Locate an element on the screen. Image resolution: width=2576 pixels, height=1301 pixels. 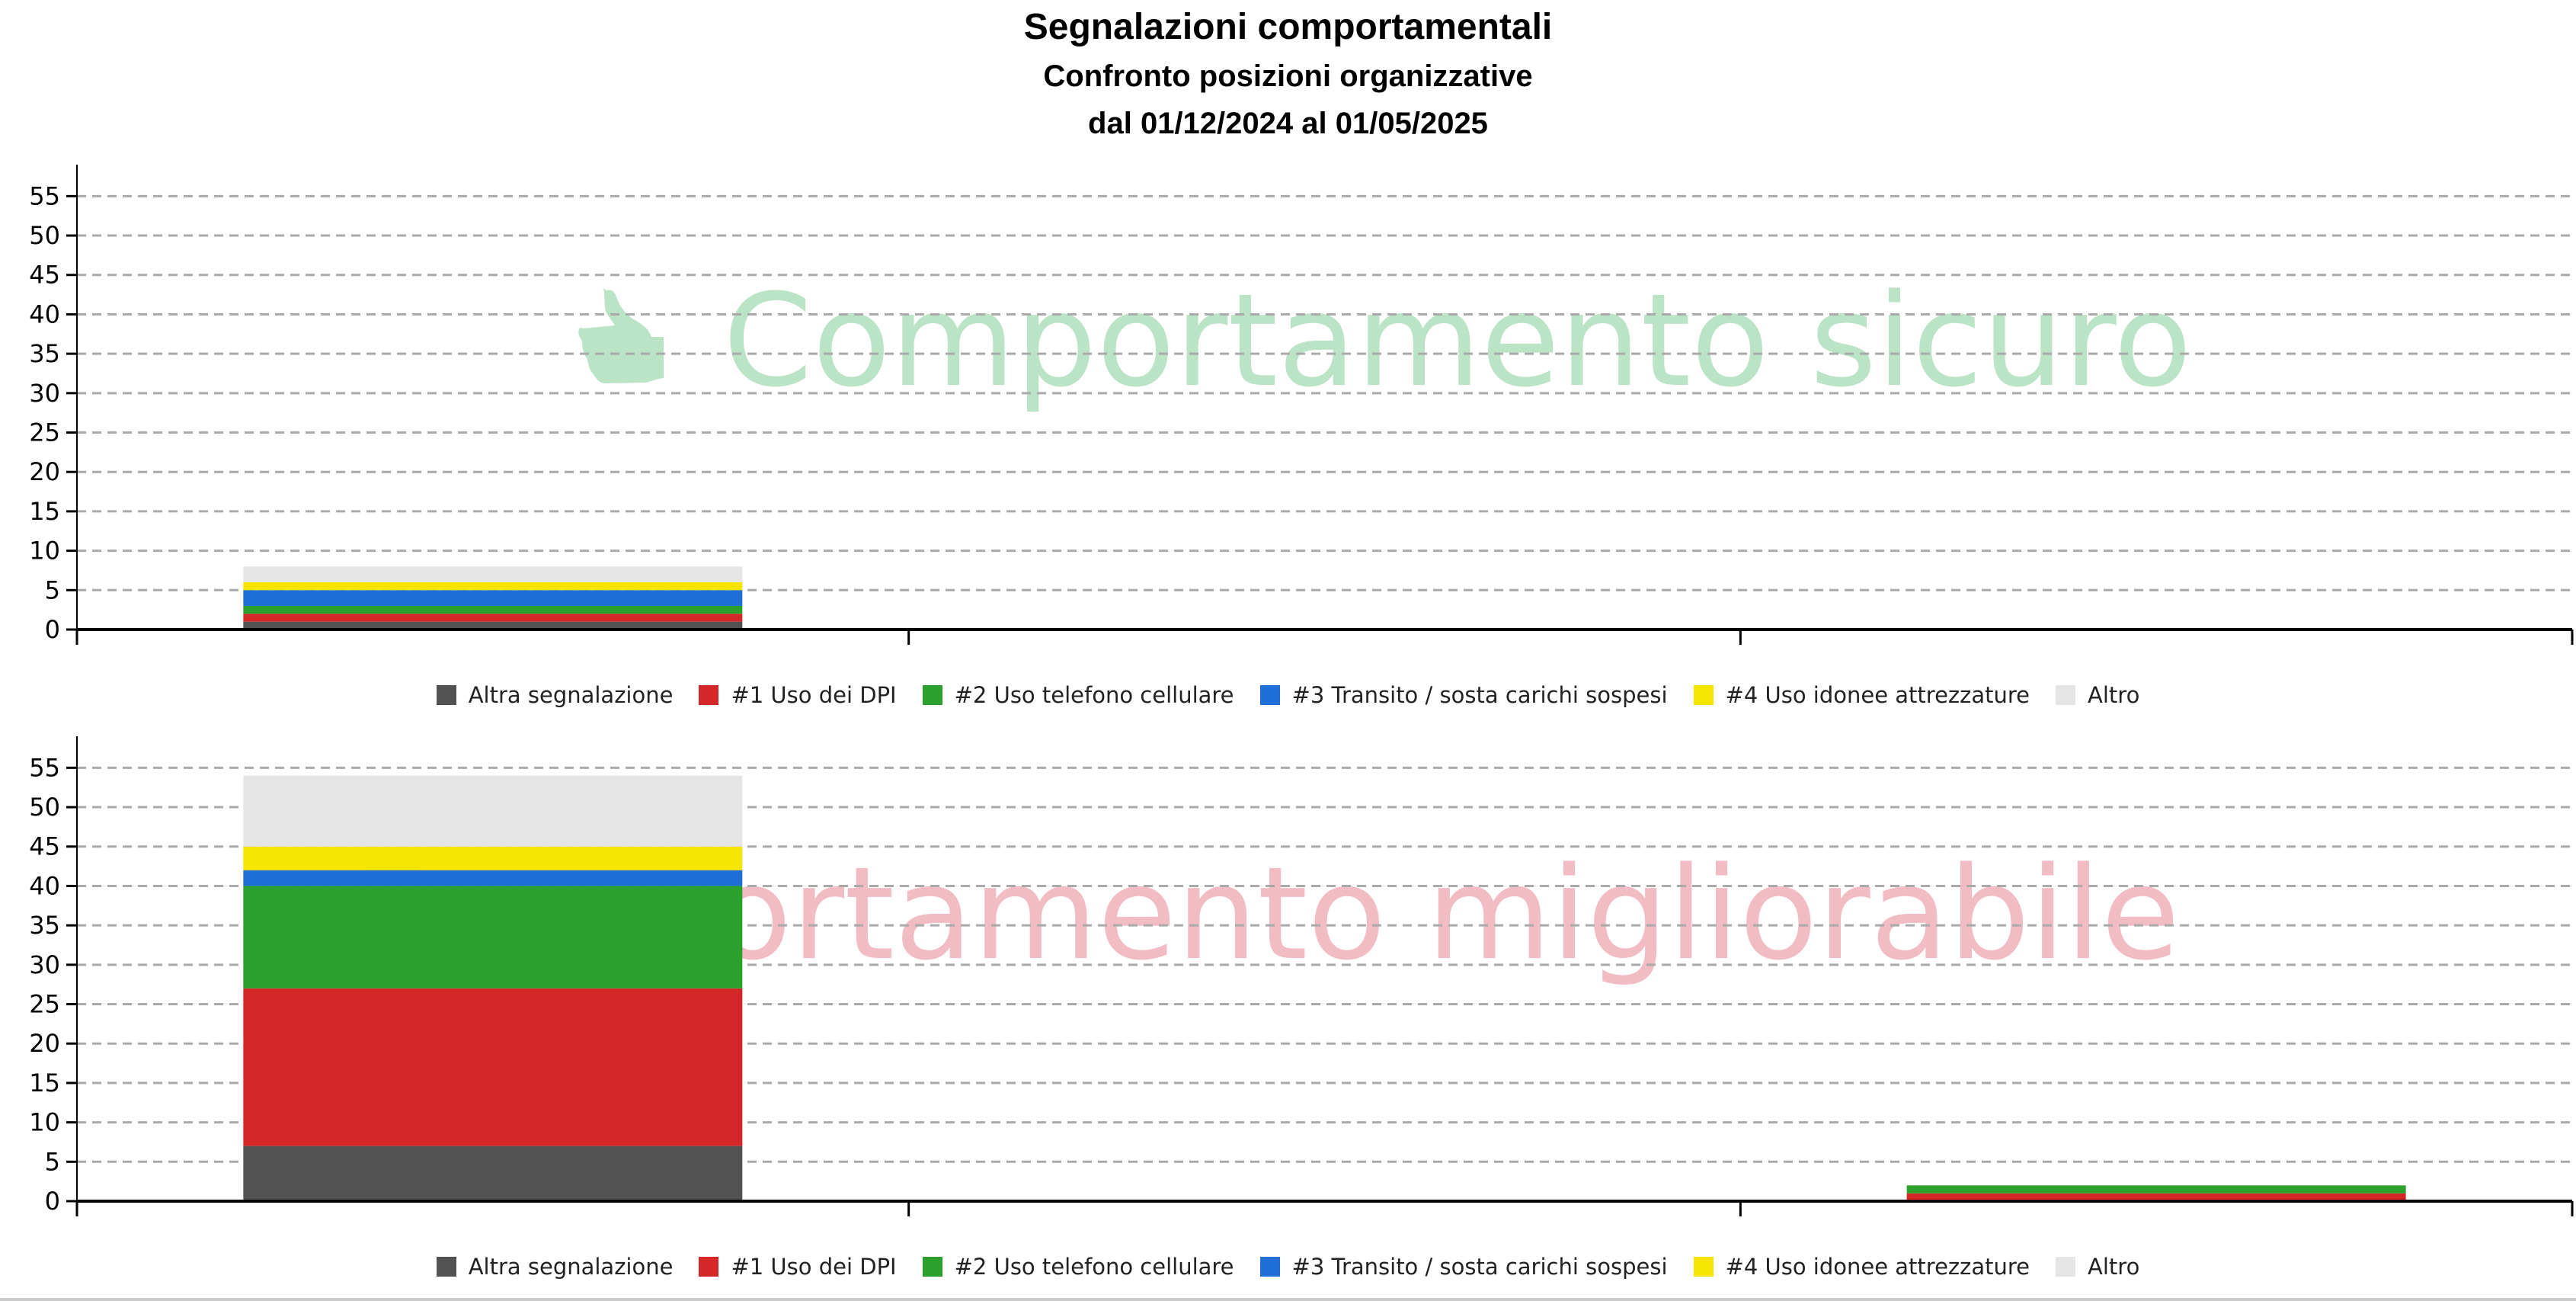
watermark-safe: Comportamento sicuro is located at coordinates (1385, 340).